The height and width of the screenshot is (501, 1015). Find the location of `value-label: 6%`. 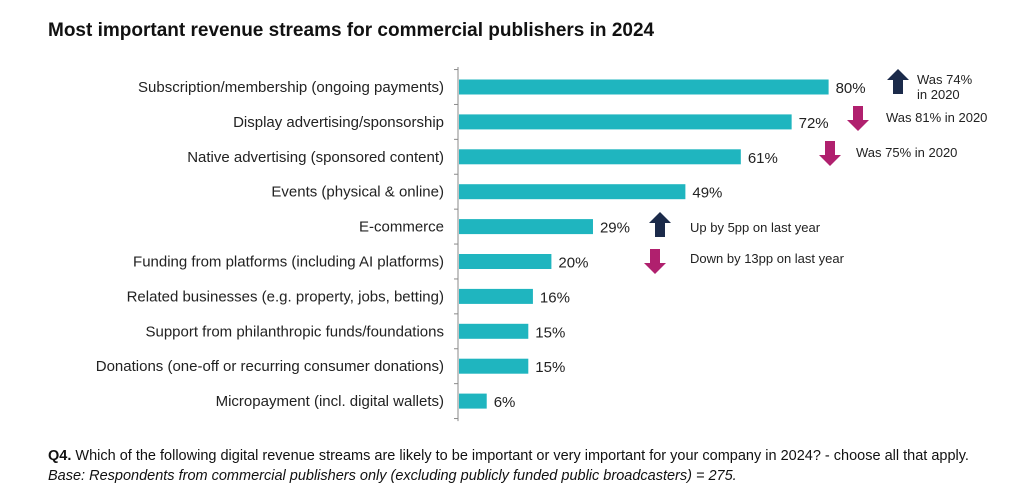

value-label: 6% is located at coordinates (505, 402).